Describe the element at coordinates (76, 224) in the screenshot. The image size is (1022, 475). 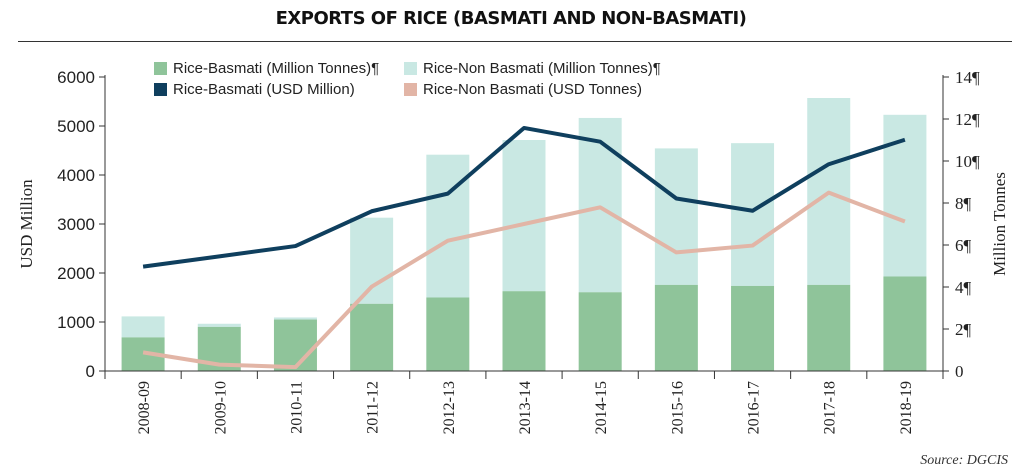
I see `y-tick-label-left: 3000` at that location.